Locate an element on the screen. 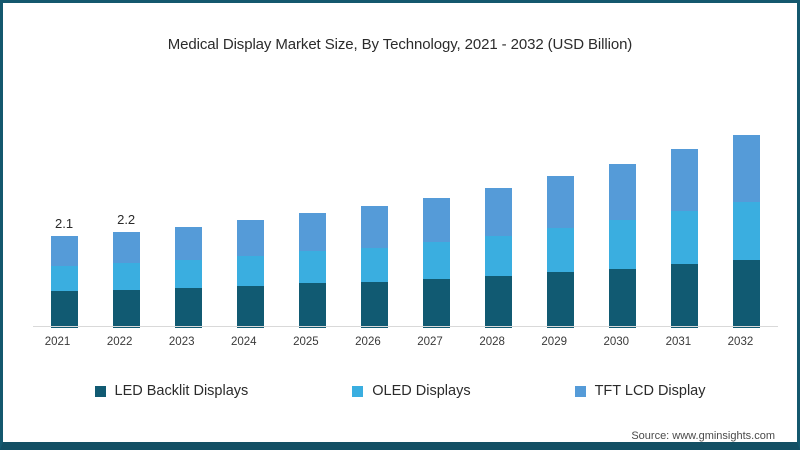  legend-item: OLED Displays is located at coordinates (411, 391).